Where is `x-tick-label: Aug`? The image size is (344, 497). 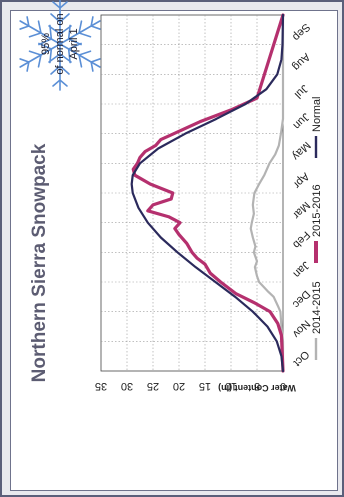
x-tick-label: Aug is located at coordinates (301, 61).